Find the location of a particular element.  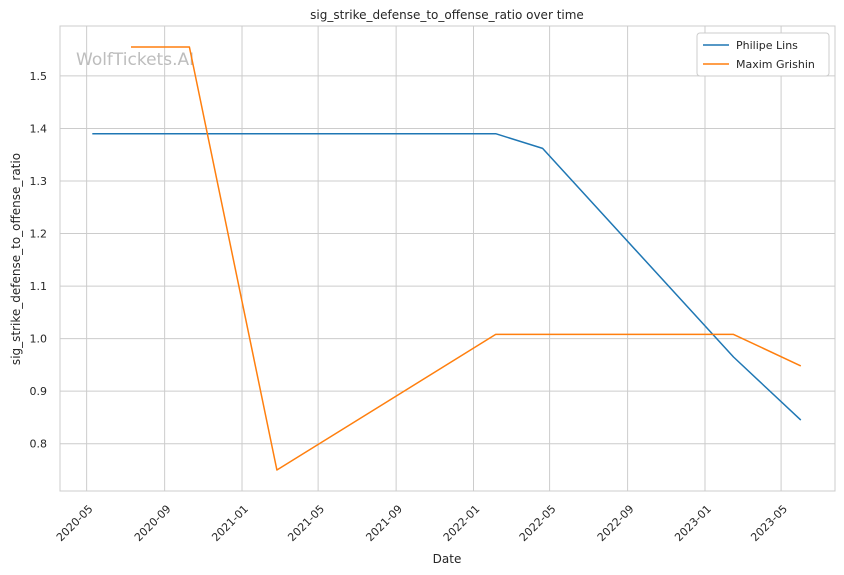

y-tick-label: 1.2 is located at coordinates (39, 234).